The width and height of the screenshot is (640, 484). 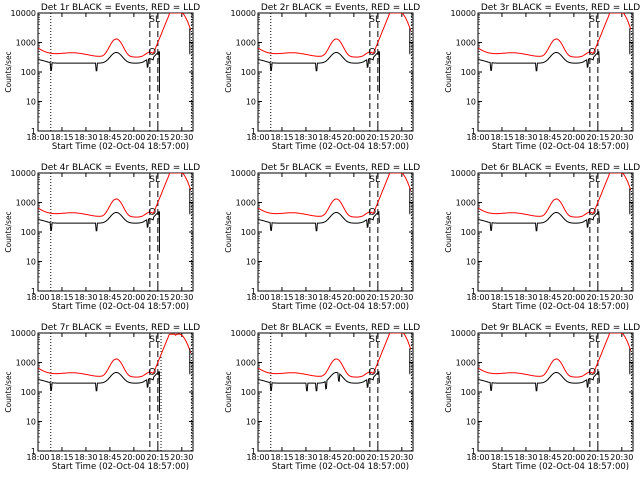 What do you see at coordinates (120, 328) in the screenshot?
I see `panel-title: Det 7r BLACK = Events, RED = LLD` at bounding box center [120, 328].